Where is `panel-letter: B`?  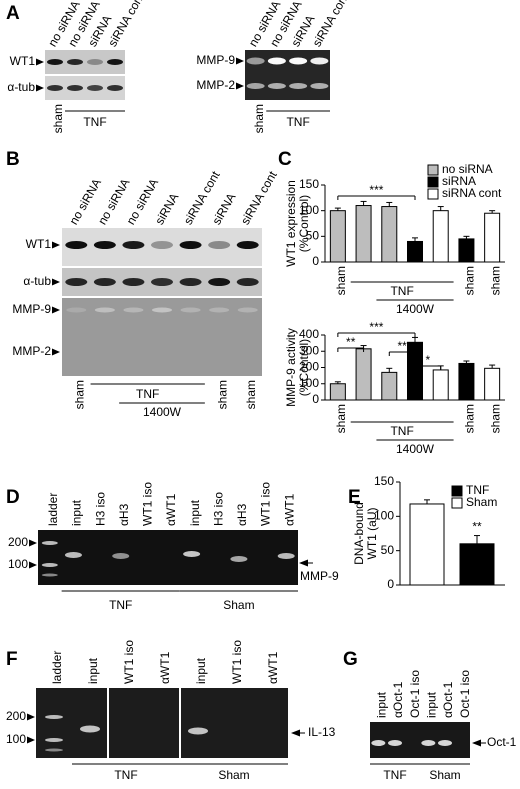
panel-letter: B is located at coordinates (13, 159).